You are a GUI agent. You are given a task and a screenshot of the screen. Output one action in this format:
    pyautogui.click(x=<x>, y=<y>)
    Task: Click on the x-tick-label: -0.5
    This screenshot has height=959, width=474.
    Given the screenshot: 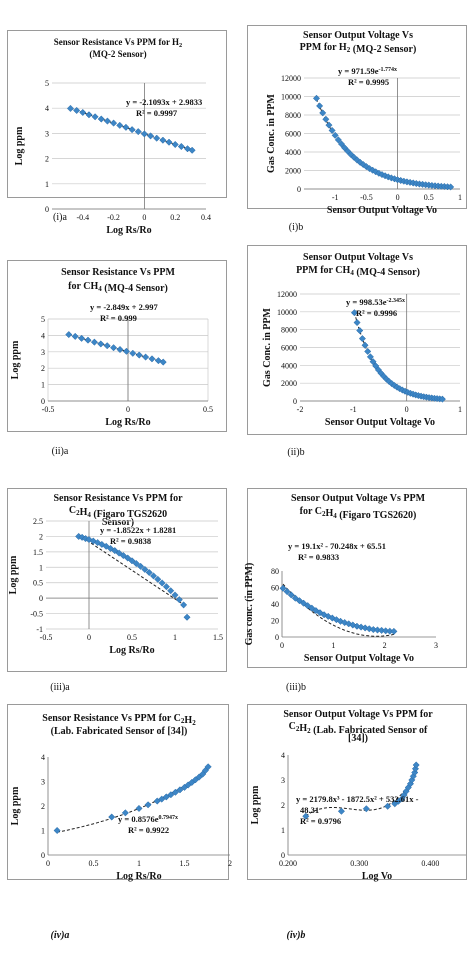 What is the action you would take?
    pyautogui.click(x=48, y=409)
    